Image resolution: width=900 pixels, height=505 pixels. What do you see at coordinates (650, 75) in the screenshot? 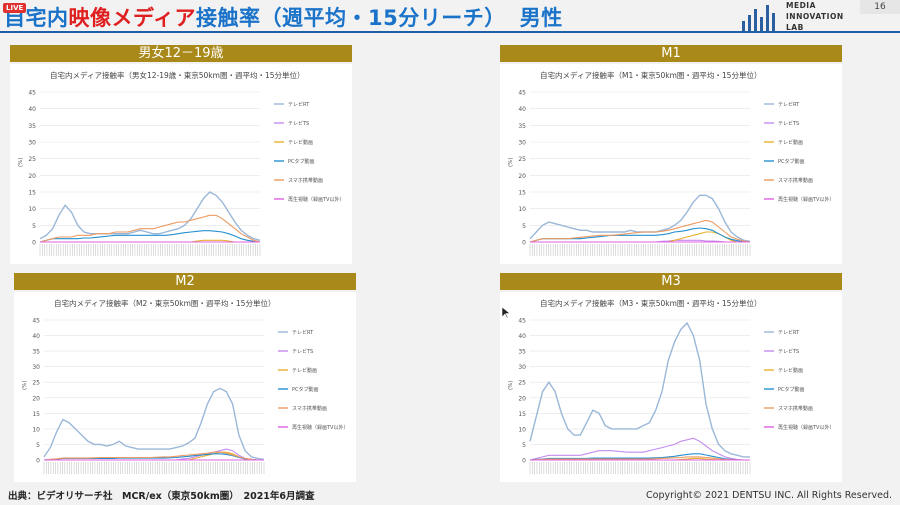
I see `chart-title: 自宅内メディア接触率（M1・東京50km圏・週平均・15分単位）` at bounding box center [650, 75].